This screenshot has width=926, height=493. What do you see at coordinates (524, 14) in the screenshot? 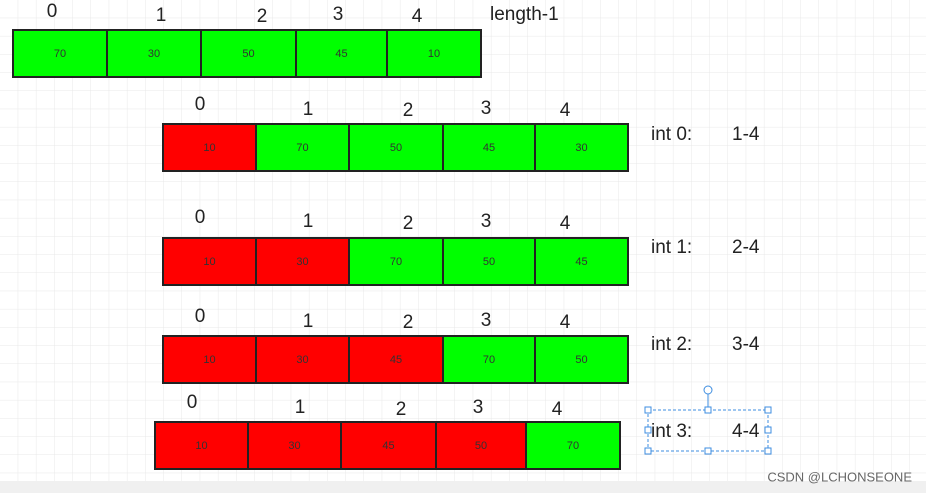
I see `note: length-1` at bounding box center [524, 14].